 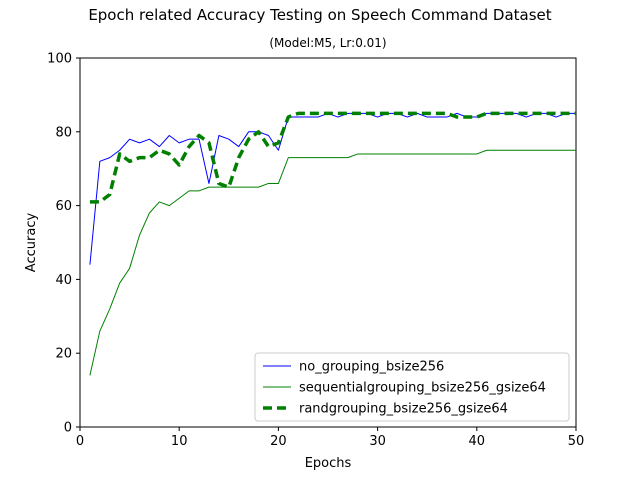 What do you see at coordinates (403, 409) in the screenshot?
I see `legend-label-2: randgrouping_bsize256_gsize64` at bounding box center [403, 409].